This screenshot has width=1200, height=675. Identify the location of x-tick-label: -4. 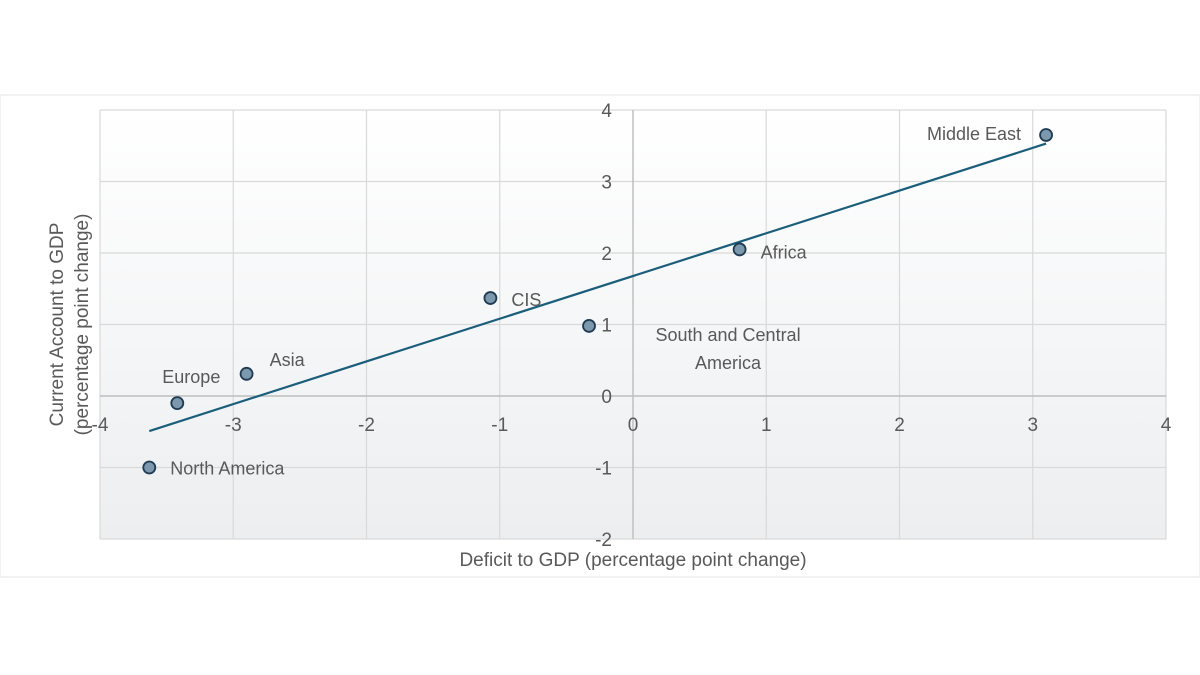
(100, 425).